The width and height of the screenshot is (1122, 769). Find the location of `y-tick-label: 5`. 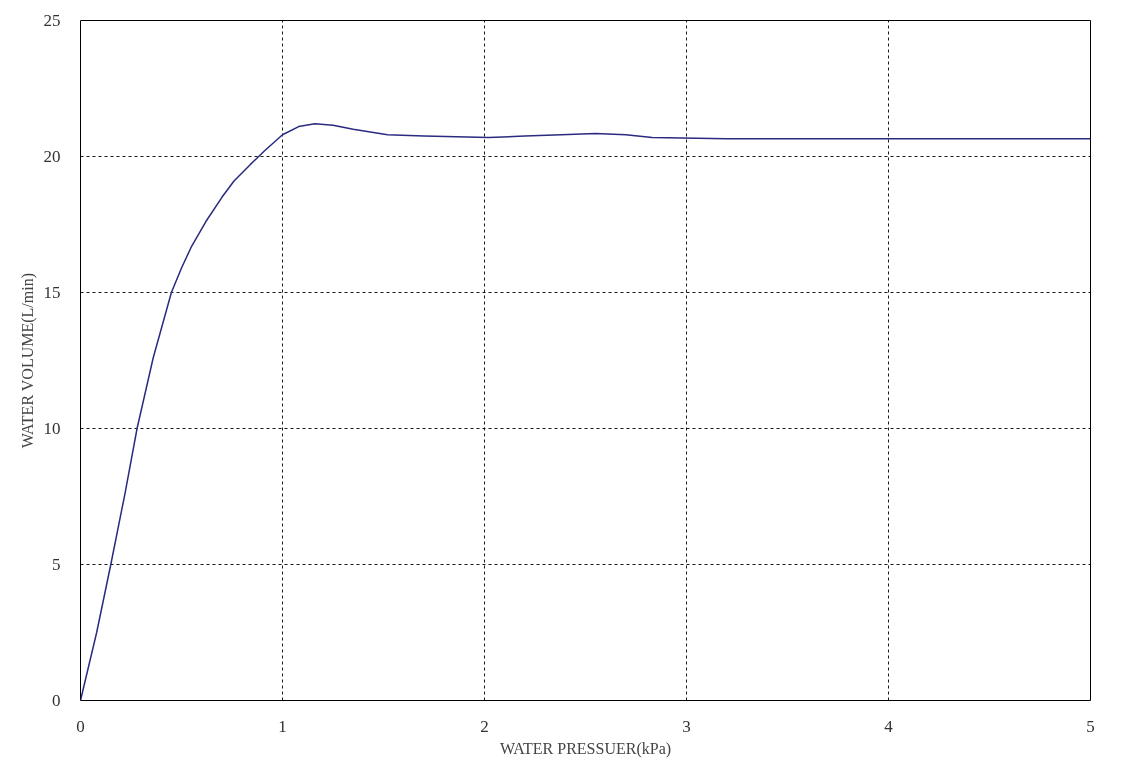

y-tick-label: 5 is located at coordinates (56, 564).